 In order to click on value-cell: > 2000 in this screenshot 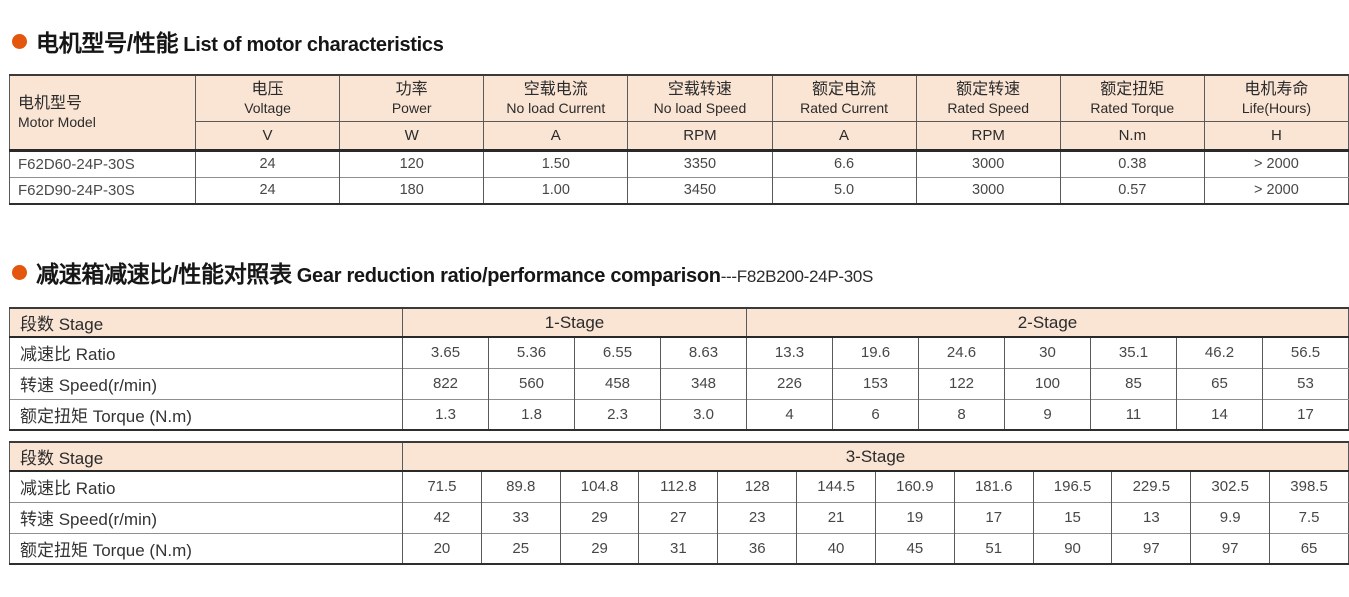, I will do `click(1276, 190)`.